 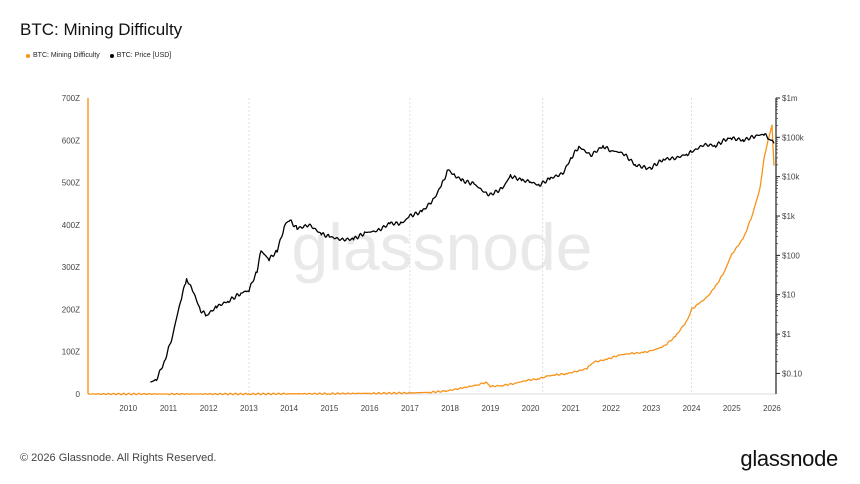 What do you see at coordinates (786, 334) in the screenshot?
I see `y-right-tick-label: $1` at bounding box center [786, 334].